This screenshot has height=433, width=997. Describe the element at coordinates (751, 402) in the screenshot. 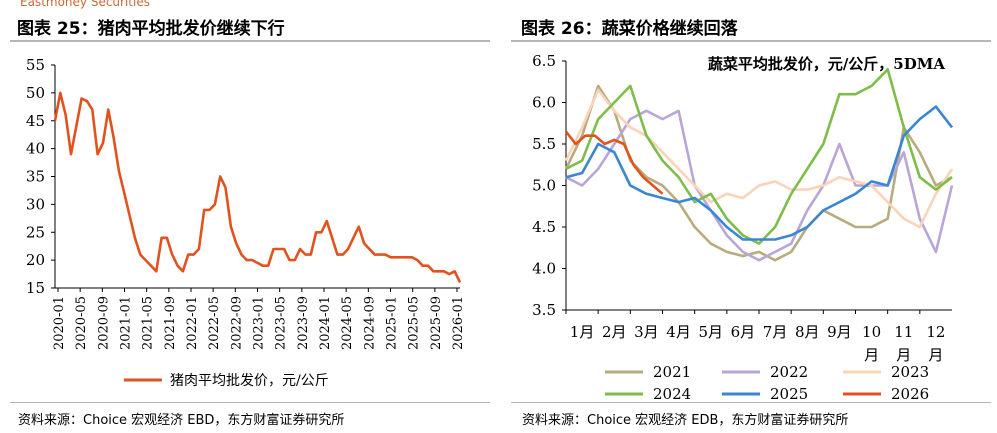

I see `right-footer-rule` at that location.